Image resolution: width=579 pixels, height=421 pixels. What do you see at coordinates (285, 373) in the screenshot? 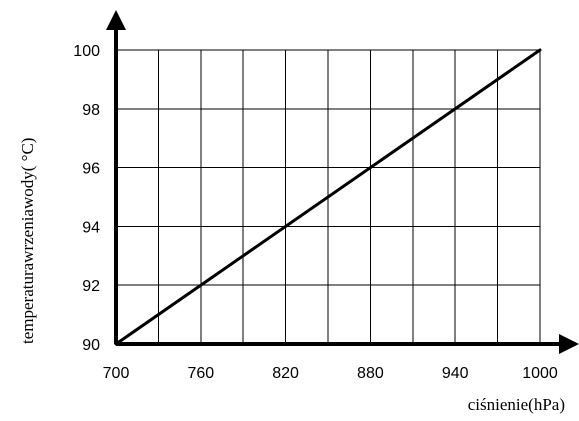
I see `x-tick-label: 820` at bounding box center [285, 373].